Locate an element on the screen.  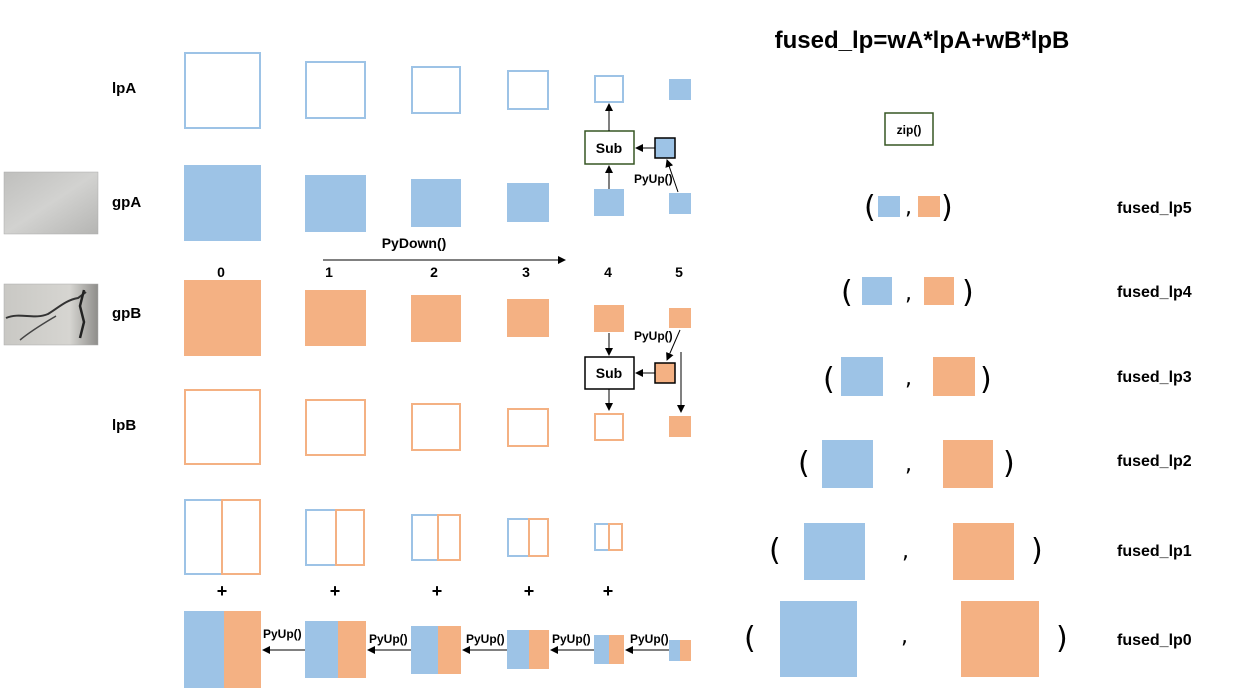
fused-label-2: fused_lp2 is located at coordinates (1154, 461).